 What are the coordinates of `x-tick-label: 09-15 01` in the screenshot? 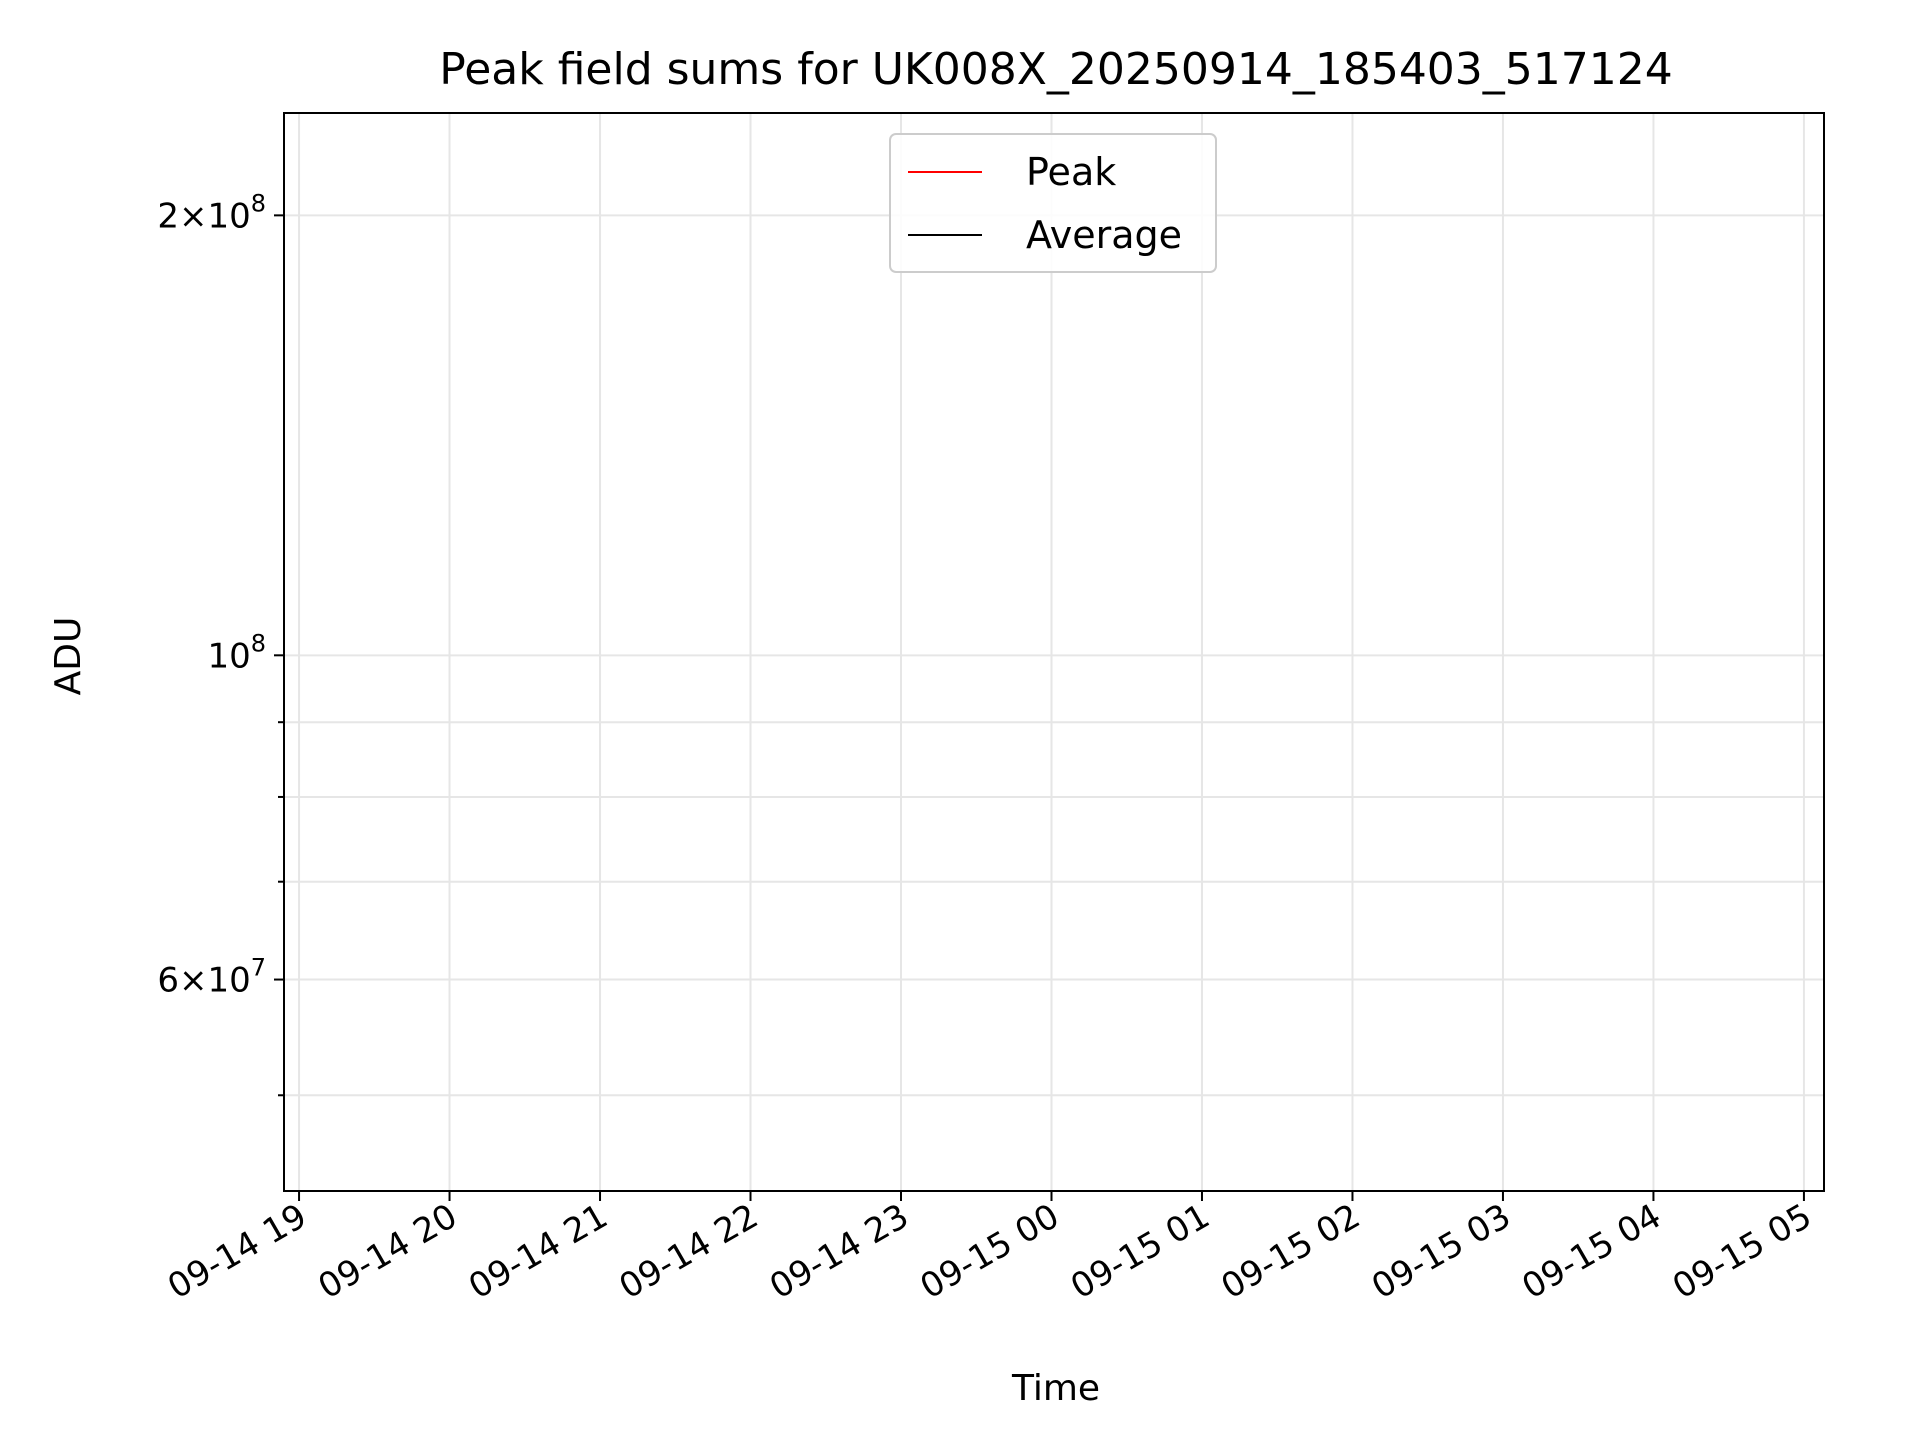 It's located at (1140, 1251).